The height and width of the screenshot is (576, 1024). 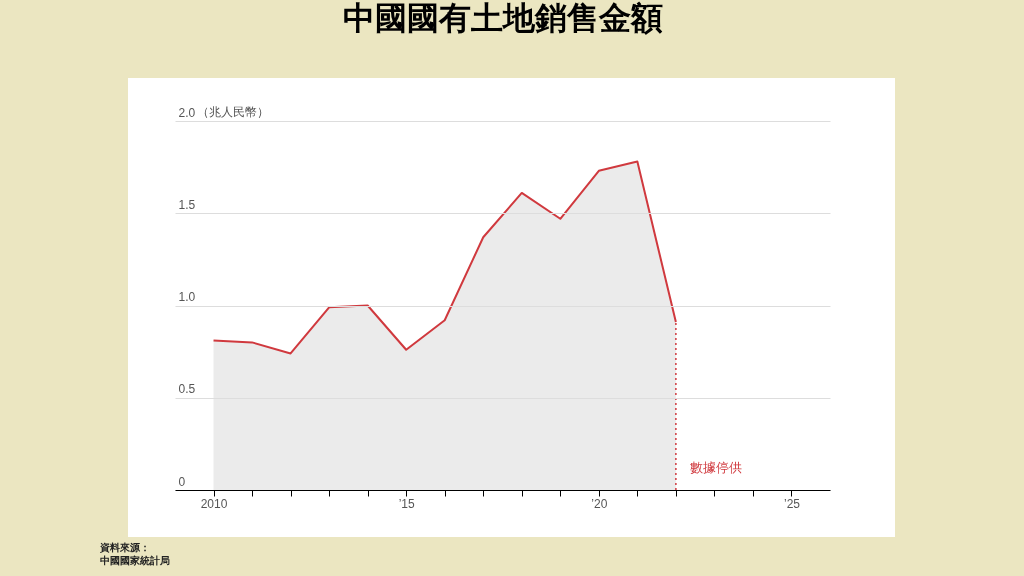 What do you see at coordinates (599, 503) in the screenshot?
I see `x-tick-label: ’20` at bounding box center [599, 503].